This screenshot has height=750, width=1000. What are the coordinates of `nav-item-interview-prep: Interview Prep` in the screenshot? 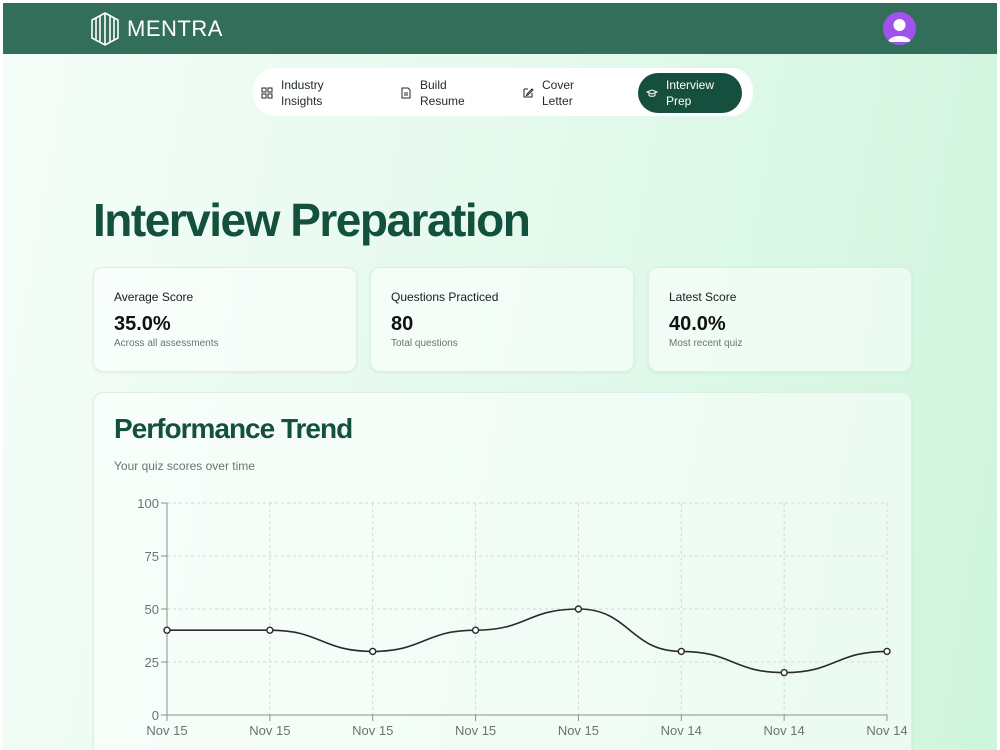 It's located at (690, 93).